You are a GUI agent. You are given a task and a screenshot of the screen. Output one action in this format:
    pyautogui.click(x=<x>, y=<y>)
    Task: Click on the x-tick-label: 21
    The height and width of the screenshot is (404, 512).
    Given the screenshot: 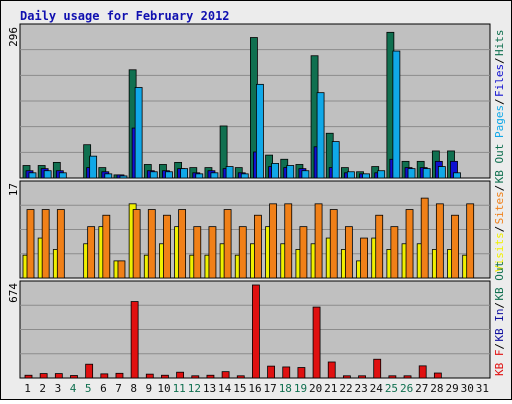 What is the action you would take?
    pyautogui.click(x=330, y=388)
    